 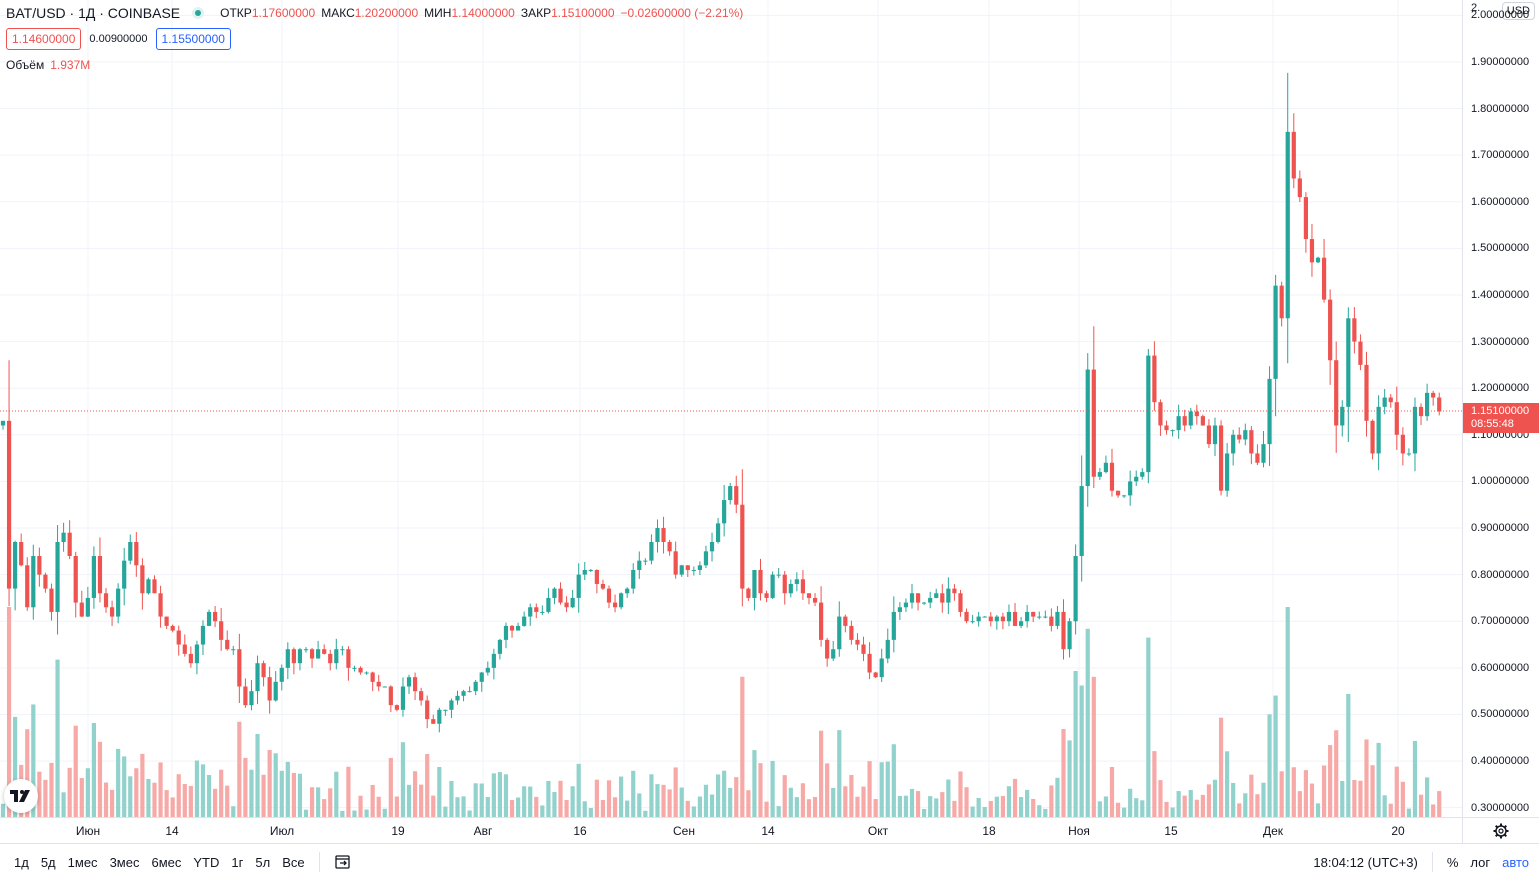 What do you see at coordinates (82, 862) in the screenshot?
I see `range-button: 1мес` at bounding box center [82, 862].